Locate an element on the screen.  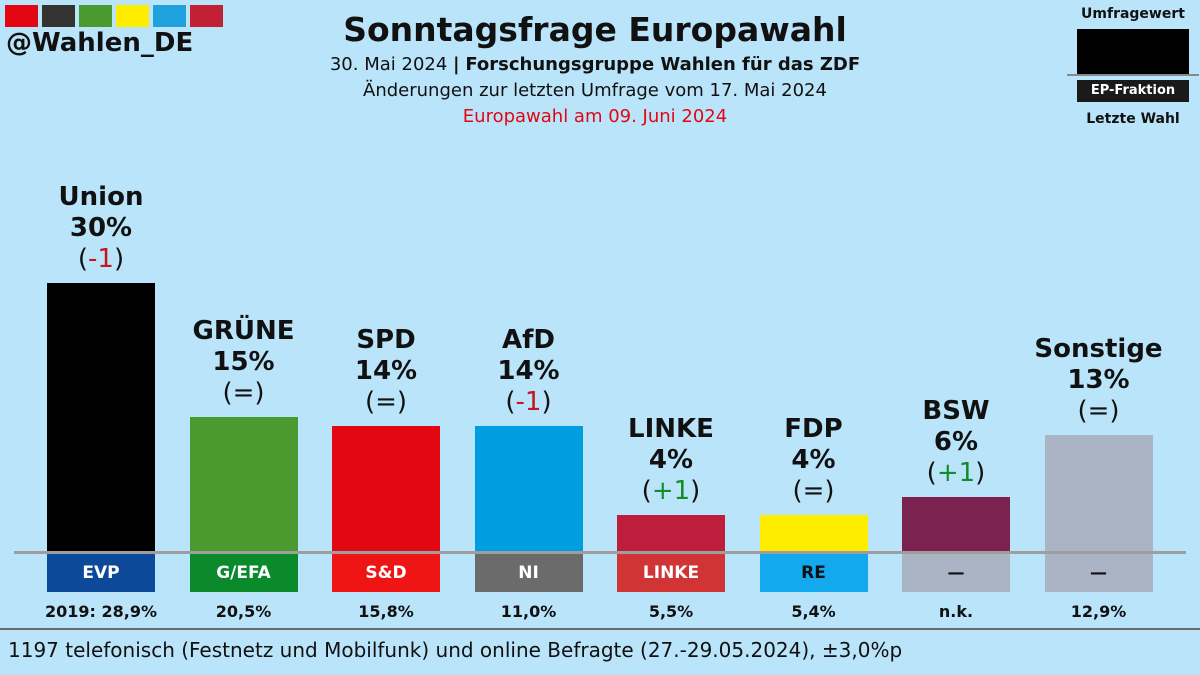
ep-group-box: S&D is located at coordinates (386, 573).